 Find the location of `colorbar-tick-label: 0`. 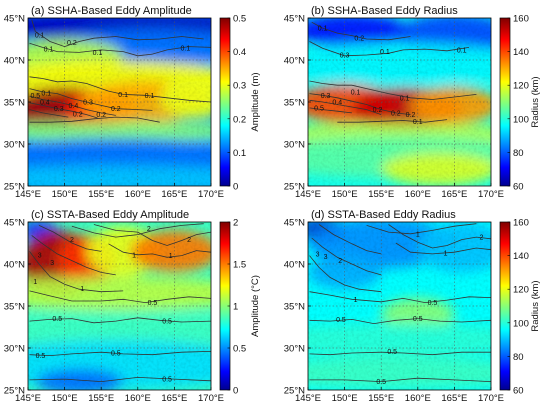

colorbar-tick-label: 0 is located at coordinates (235, 187).